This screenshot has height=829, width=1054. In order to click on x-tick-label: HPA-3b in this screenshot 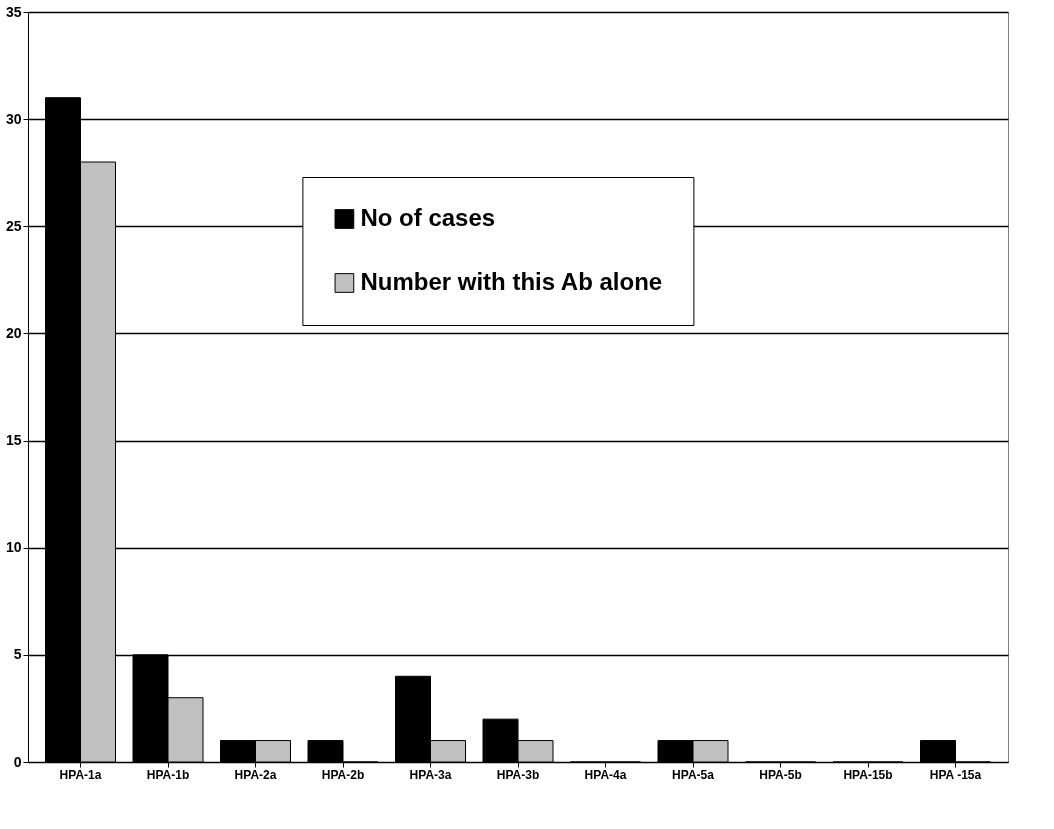, I will do `click(518, 774)`.